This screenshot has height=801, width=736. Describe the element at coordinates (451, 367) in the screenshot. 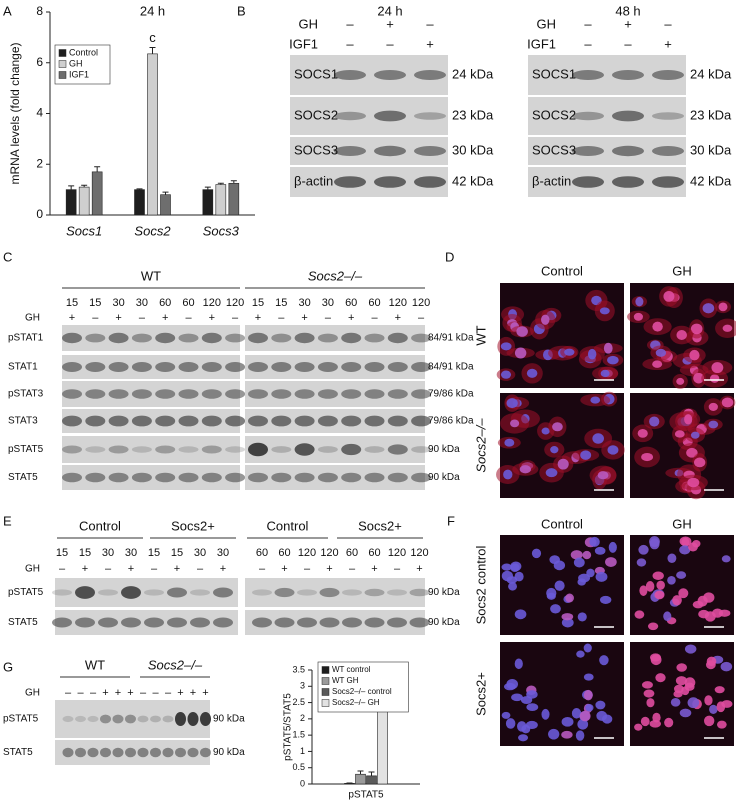

I see `size-label: 84/91 kDa` at that location.